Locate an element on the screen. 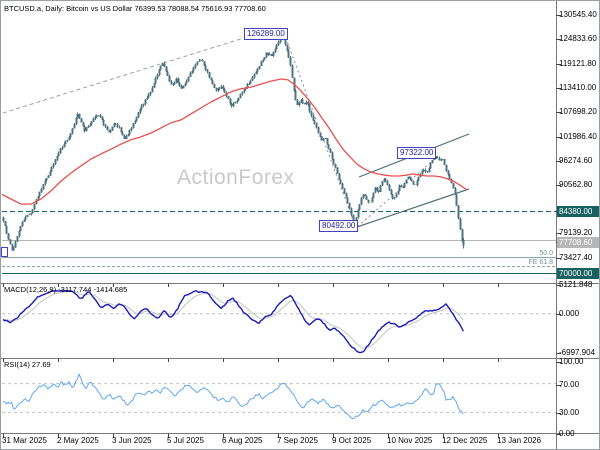 The height and width of the screenshot is (450, 600). time-axis-label: 31 Mar 2025 is located at coordinates (24, 440).